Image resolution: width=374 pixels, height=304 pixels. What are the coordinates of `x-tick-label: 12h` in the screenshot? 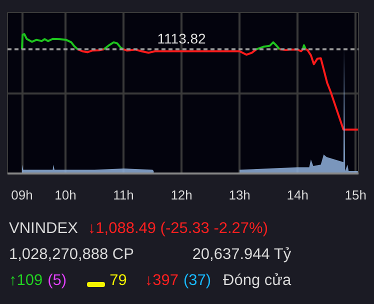 It's located at (181, 195).